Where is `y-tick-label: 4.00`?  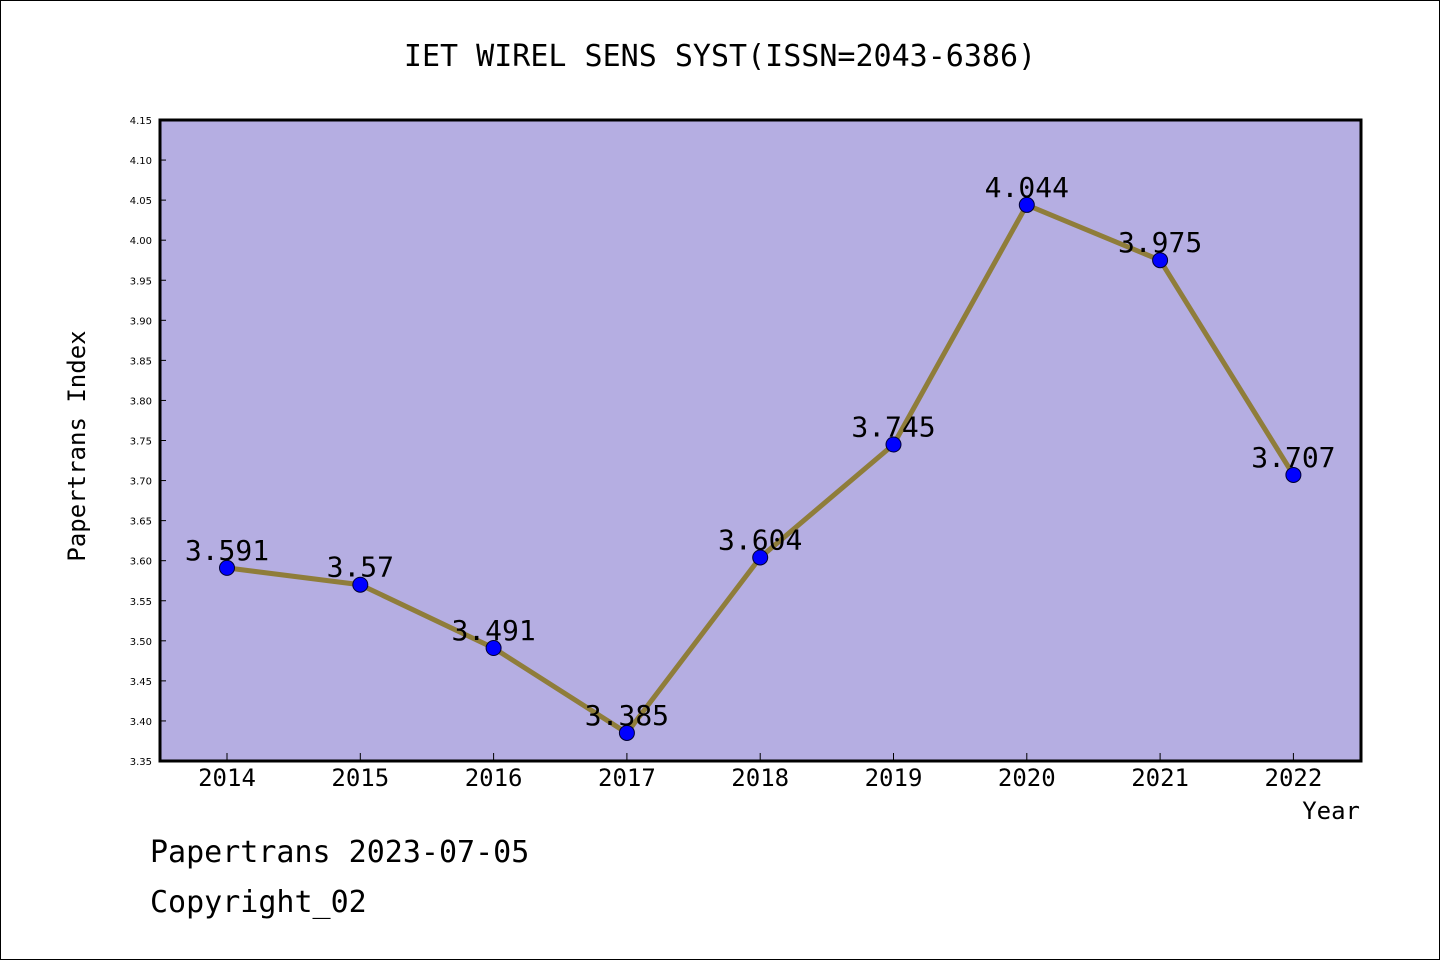 y-tick-label: 4.00 is located at coordinates (141, 241).